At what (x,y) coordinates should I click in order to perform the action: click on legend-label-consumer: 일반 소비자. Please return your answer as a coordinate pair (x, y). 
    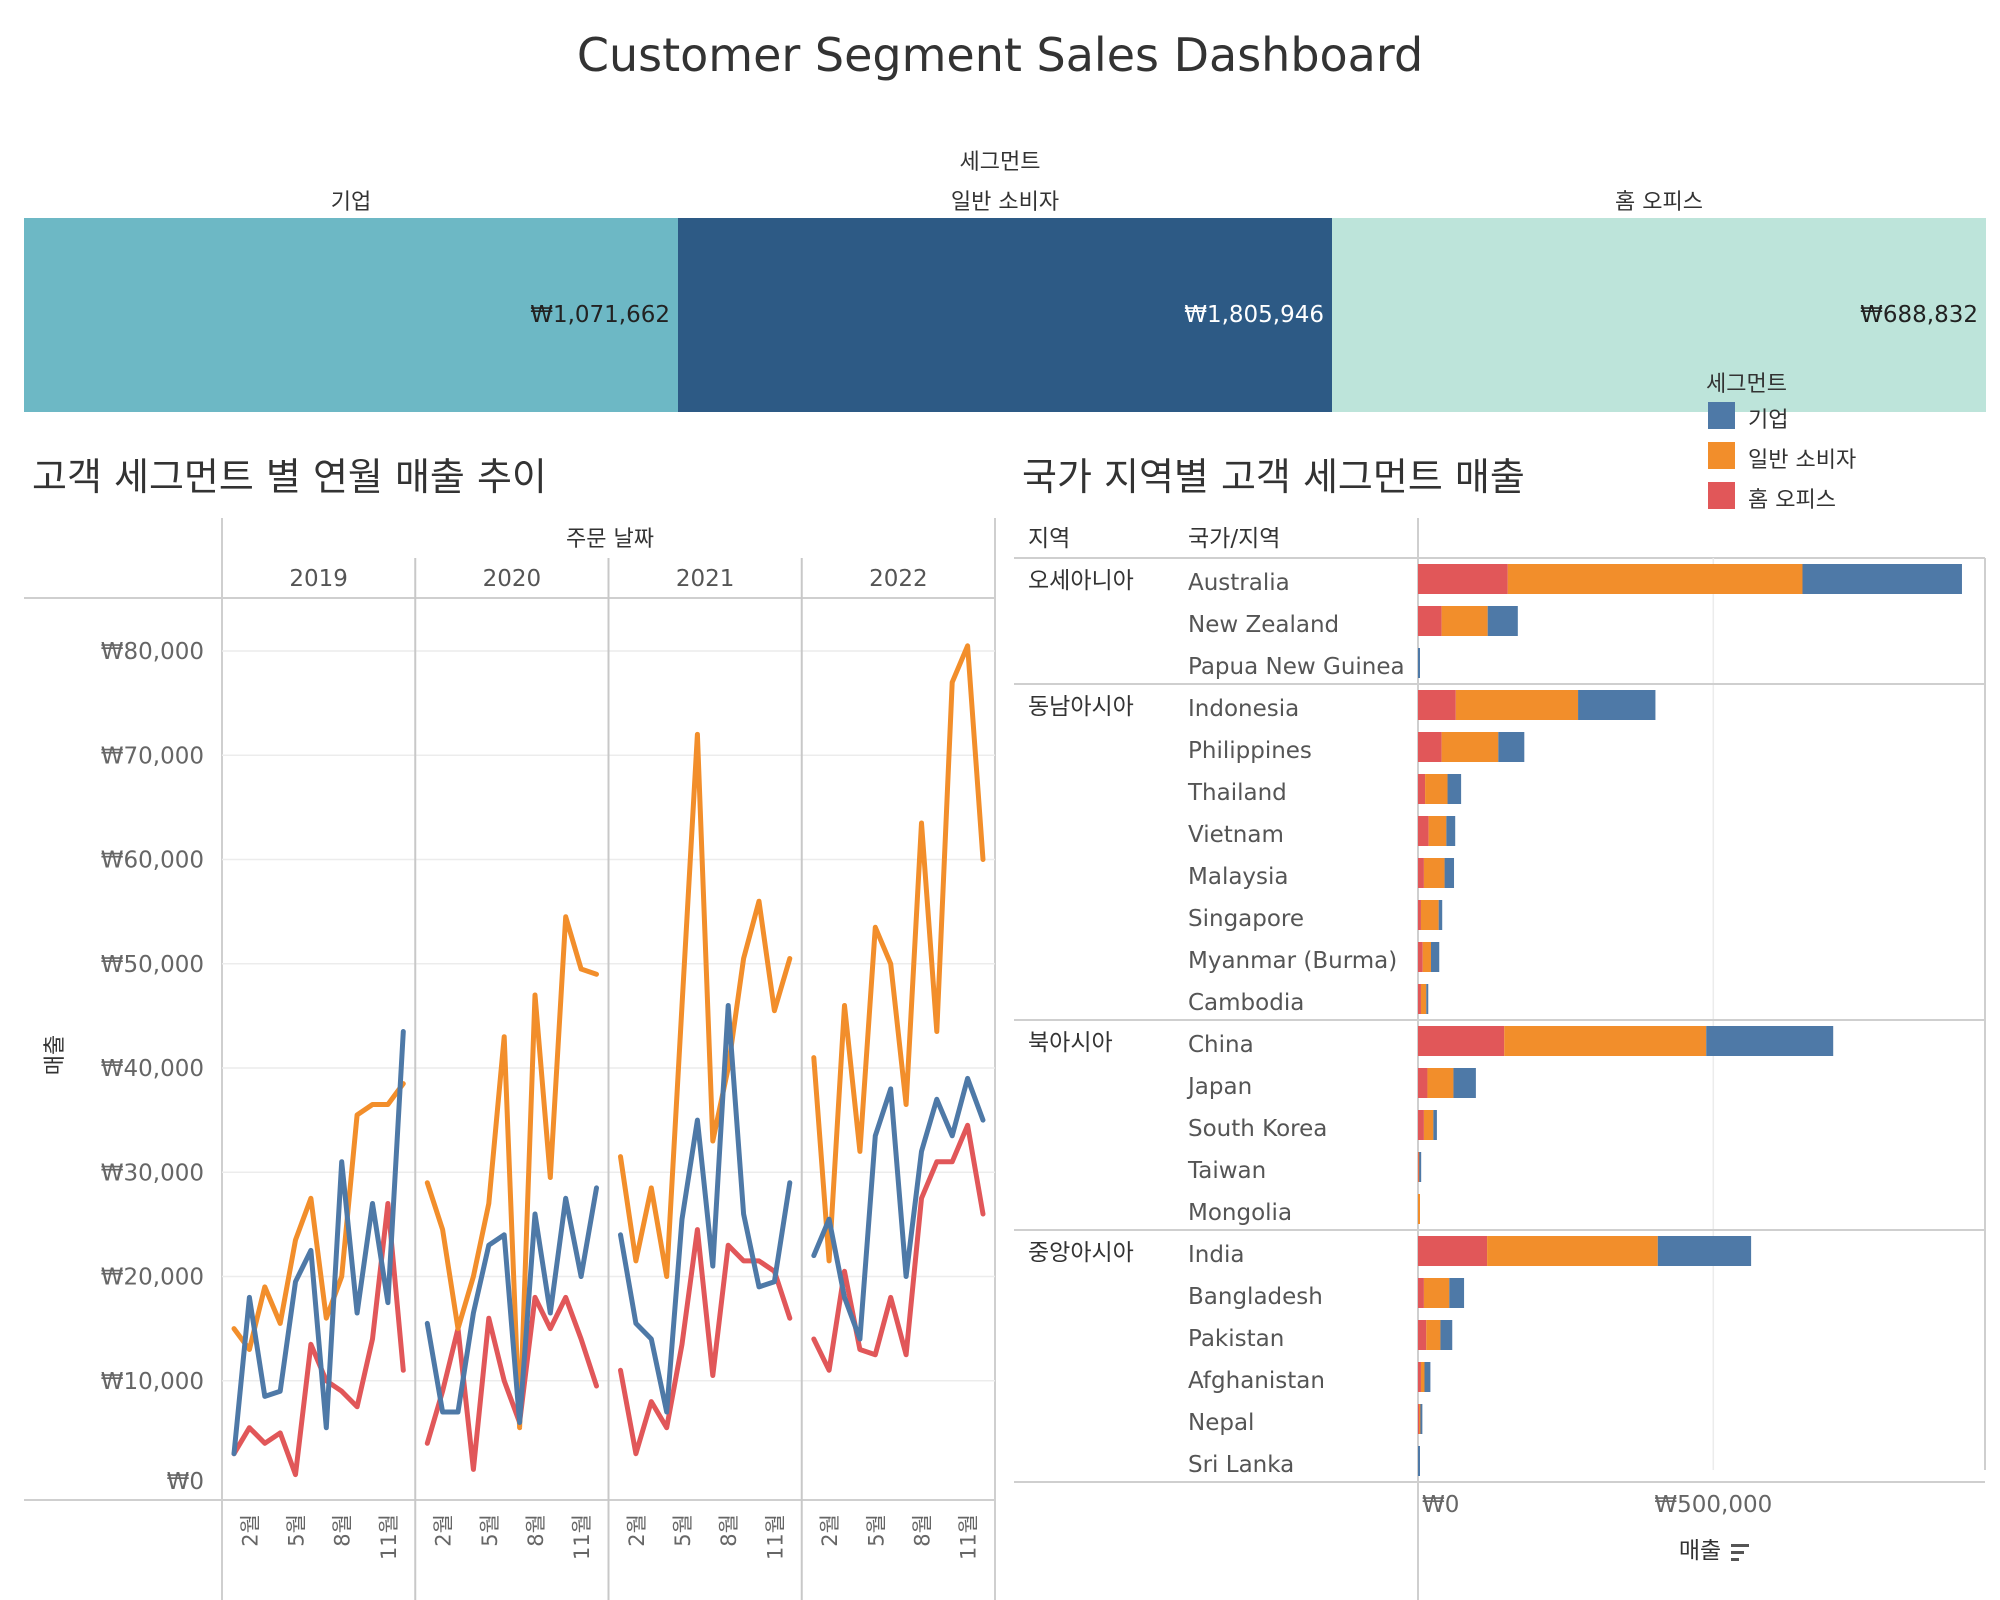
    Looking at the image, I should click on (1802, 460).